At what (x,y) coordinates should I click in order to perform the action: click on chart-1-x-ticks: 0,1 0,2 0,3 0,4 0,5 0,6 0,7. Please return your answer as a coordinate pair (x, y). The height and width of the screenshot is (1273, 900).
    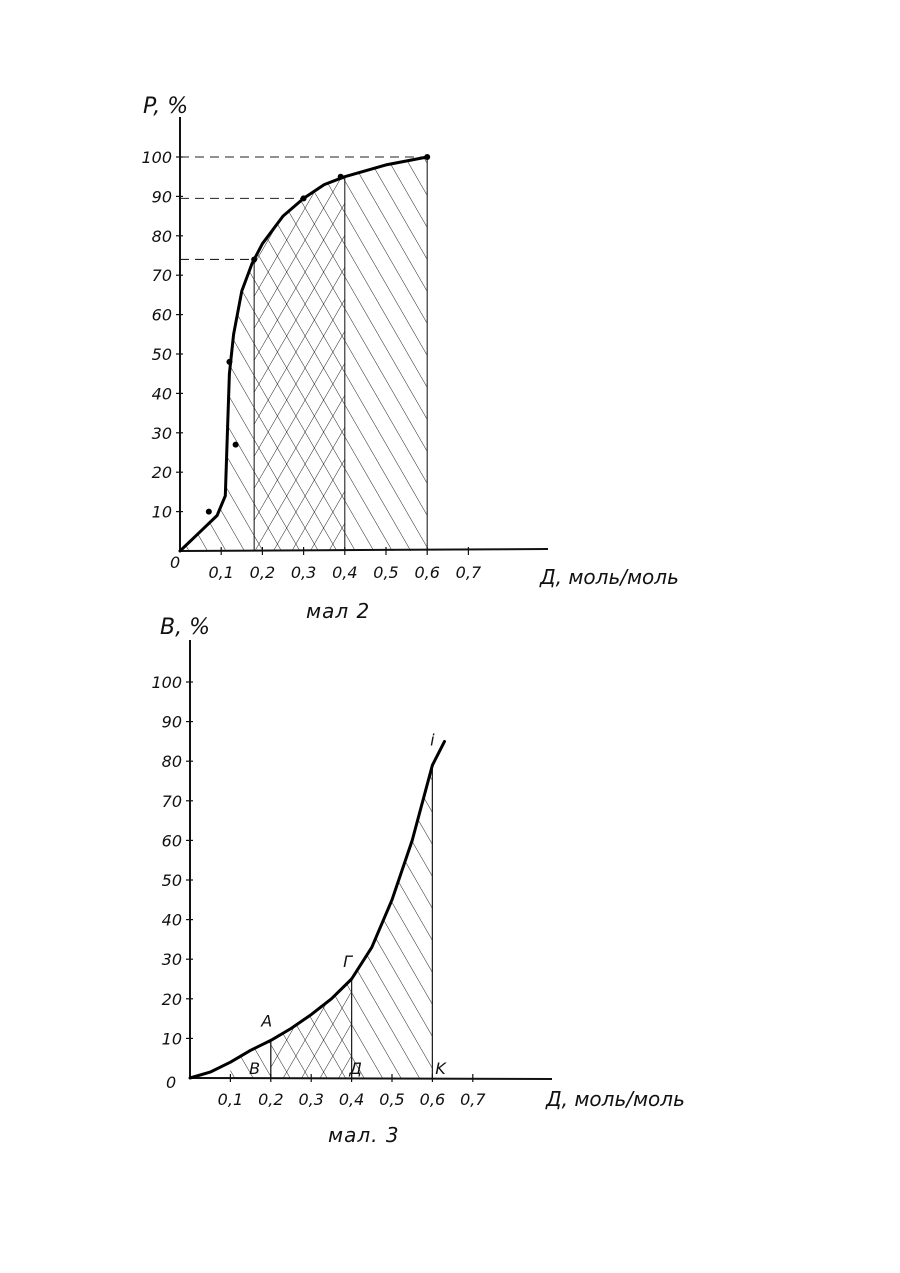
    Looking at the image, I should click on (344, 564).